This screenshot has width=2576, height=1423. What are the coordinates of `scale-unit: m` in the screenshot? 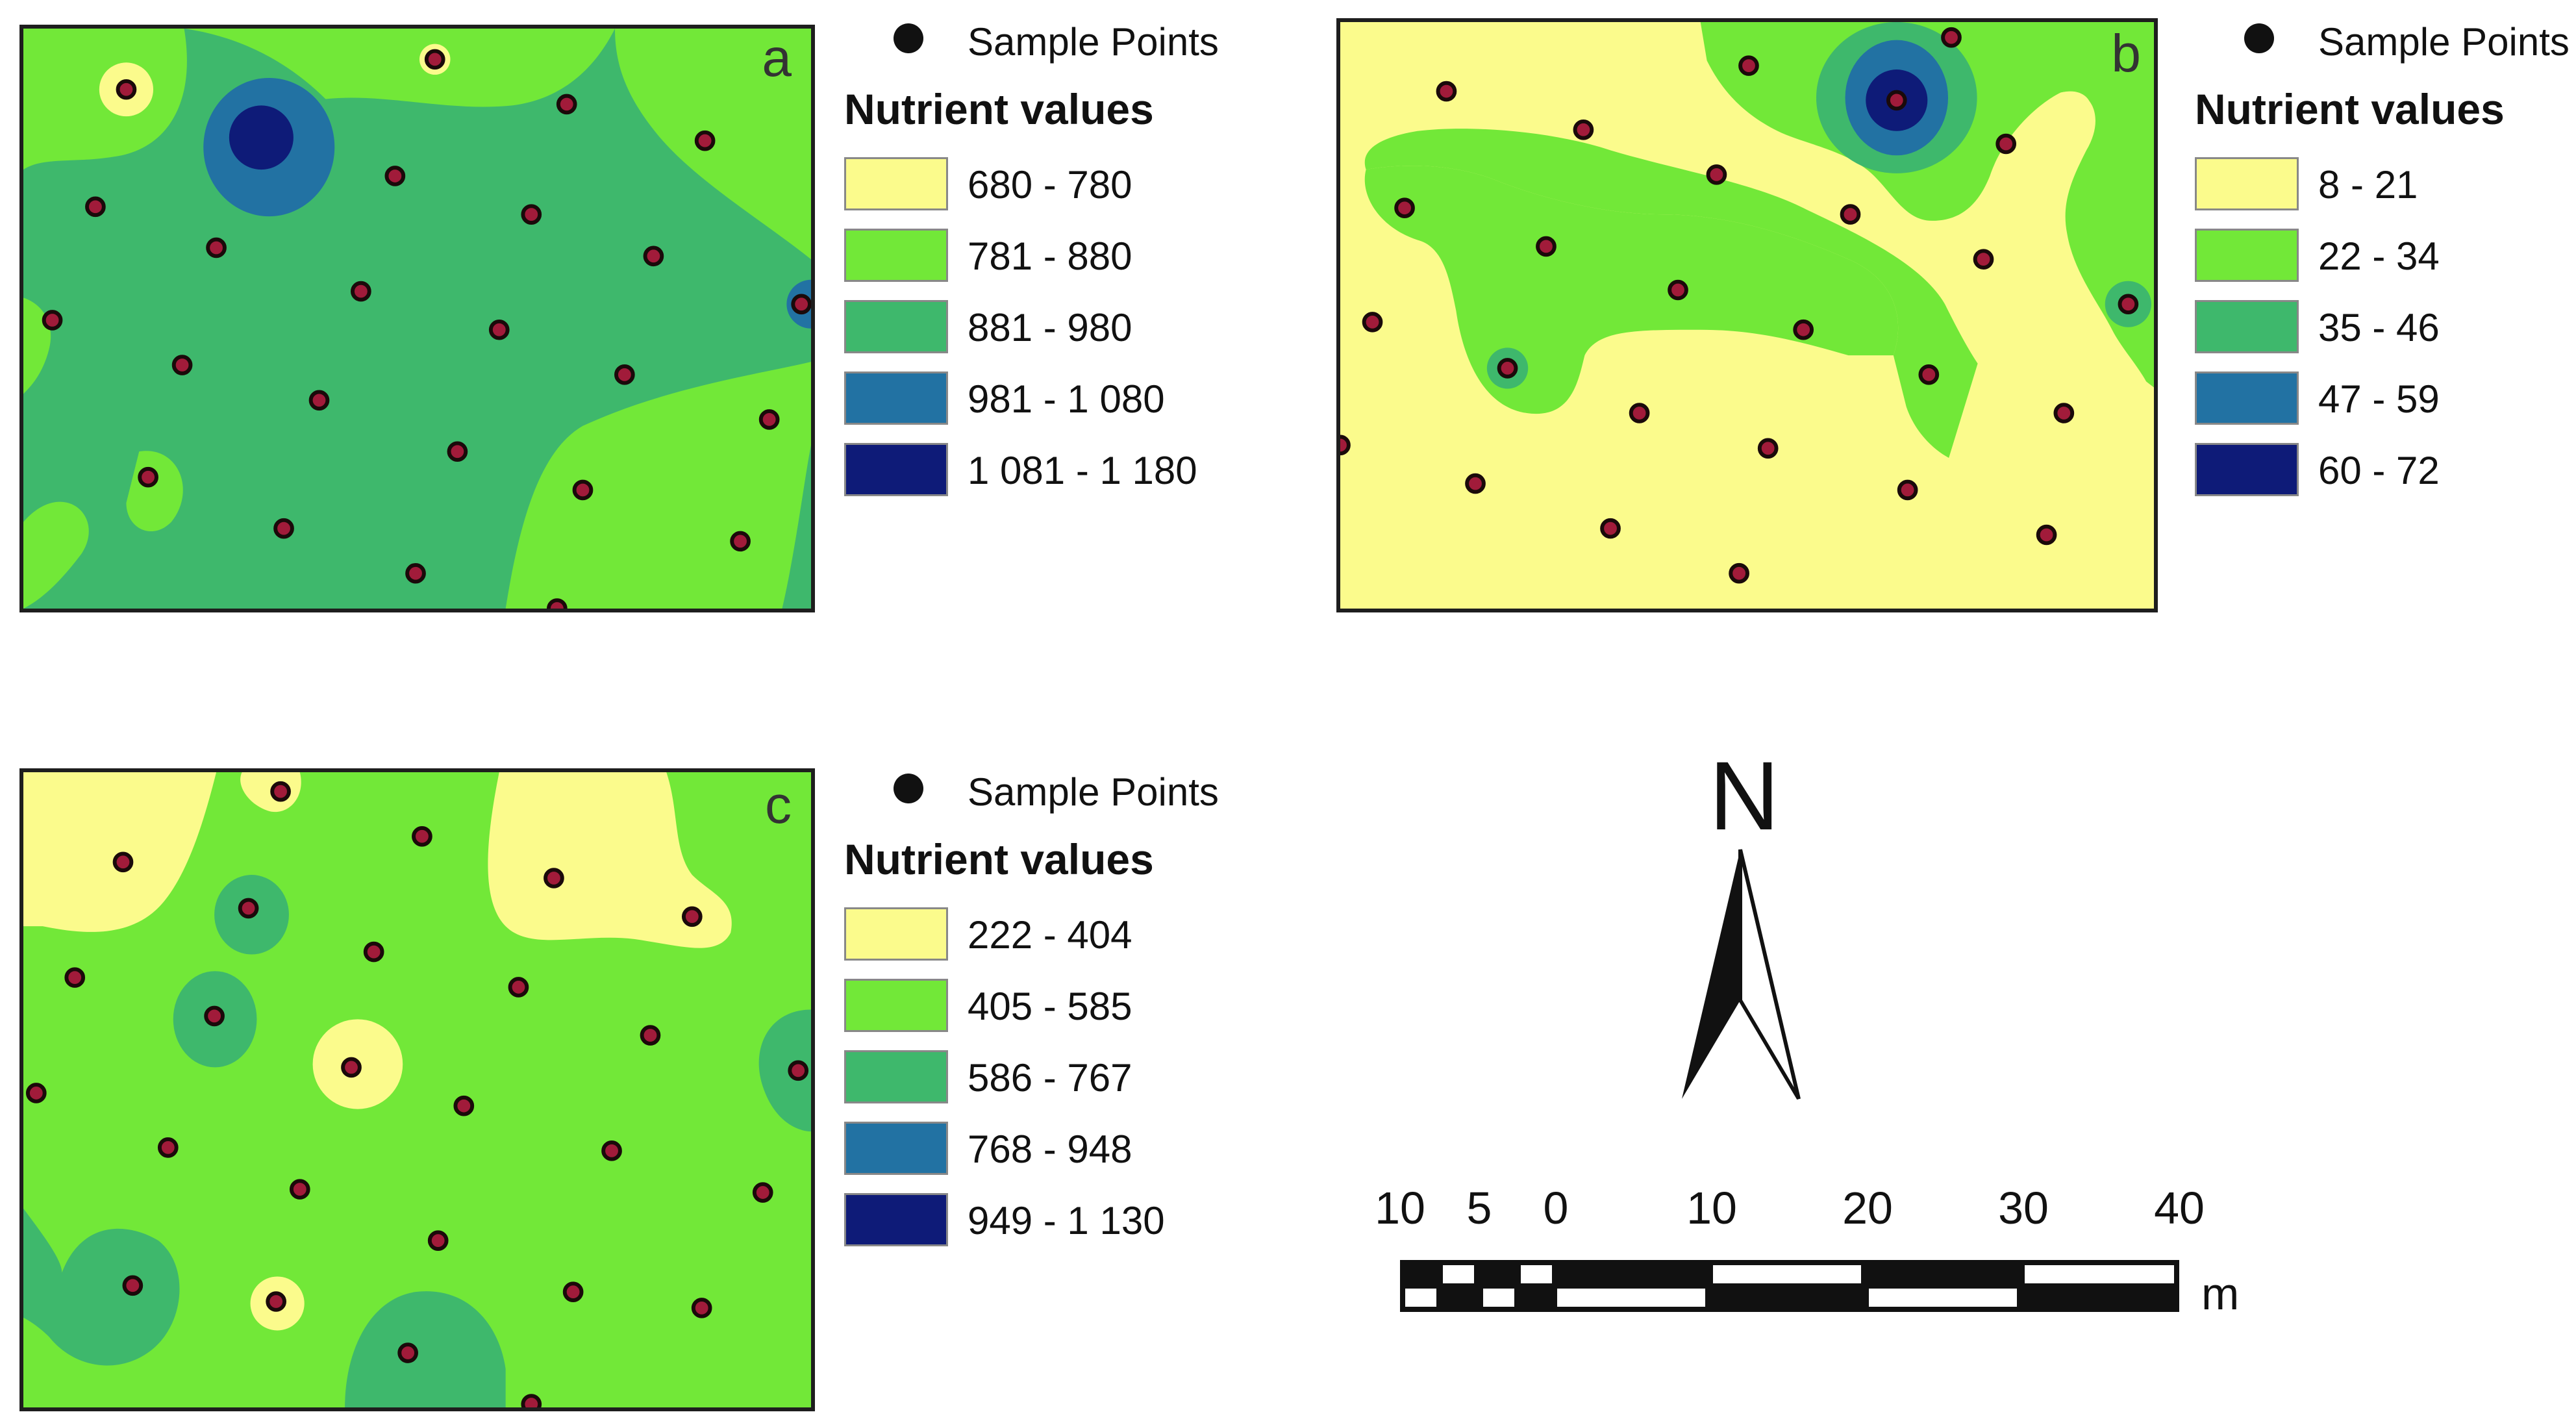 It's located at (2220, 1293).